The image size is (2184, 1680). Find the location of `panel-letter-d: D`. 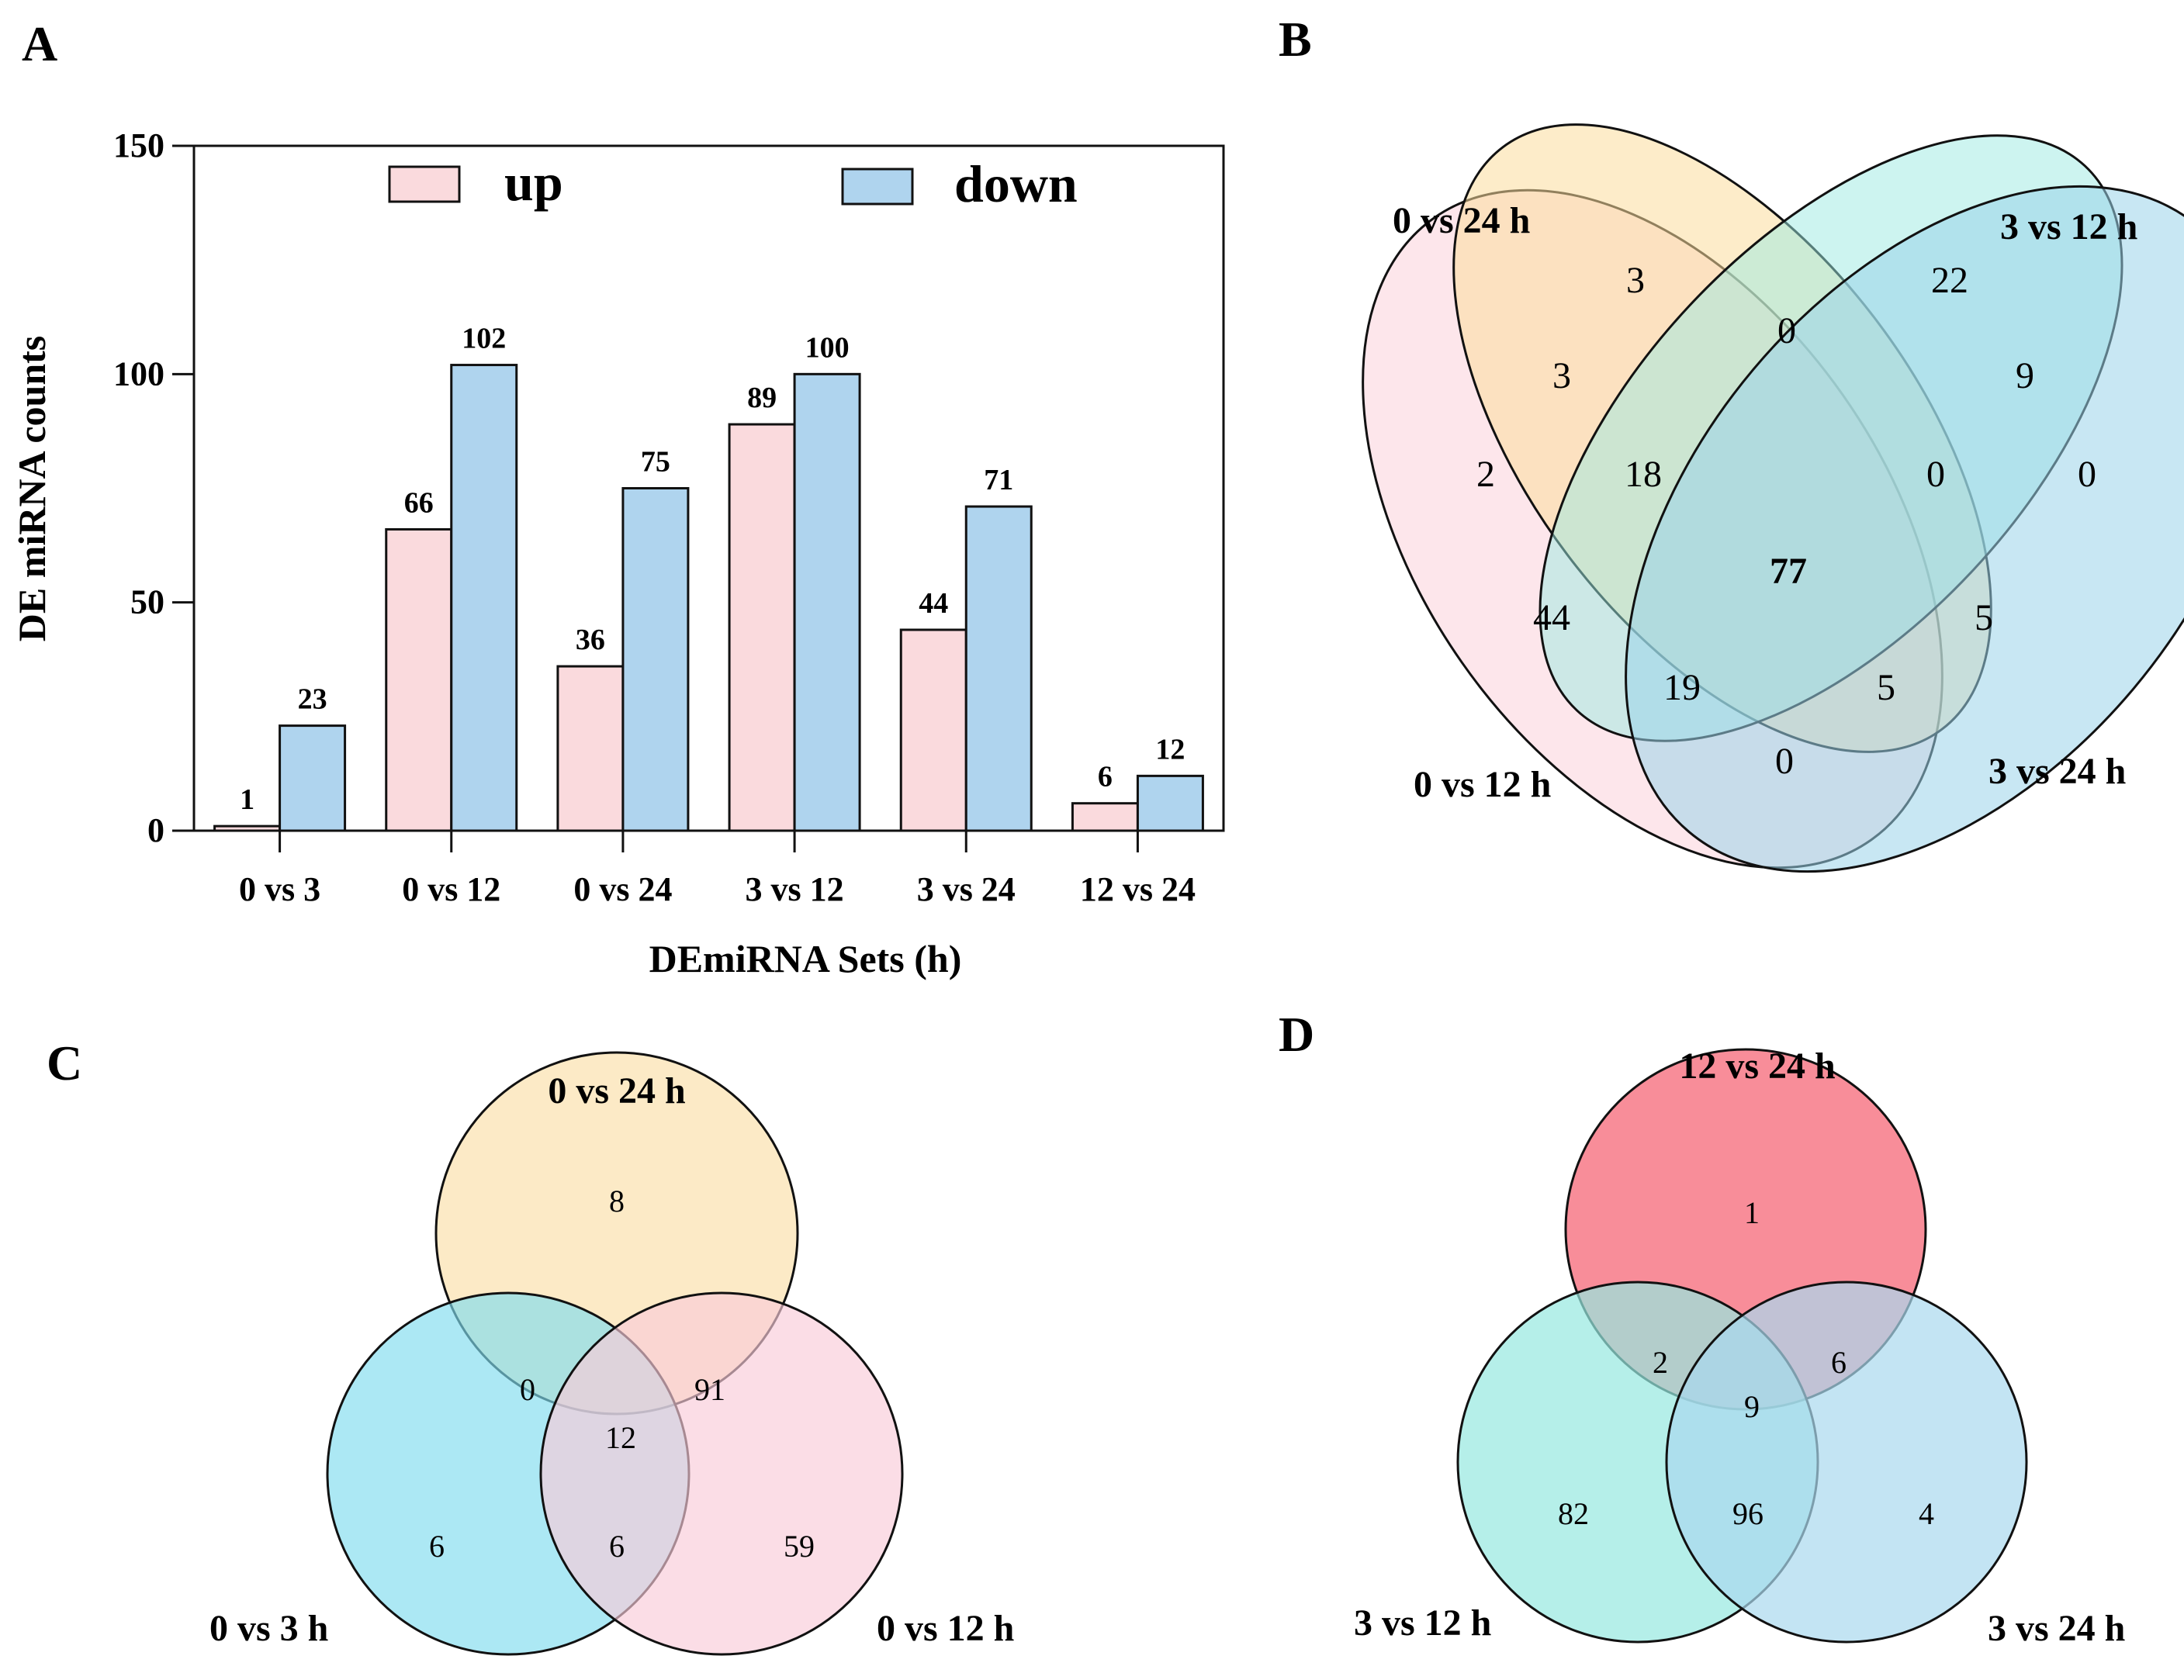

panel-letter-d: D is located at coordinates (1297, 1034).